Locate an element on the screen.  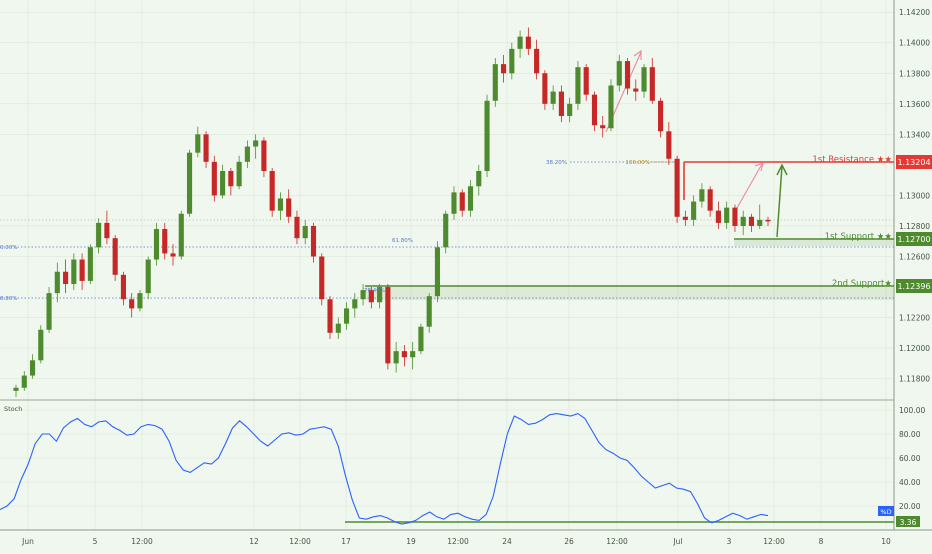
price-tick-label: 1.13800 is located at coordinates (914, 73).